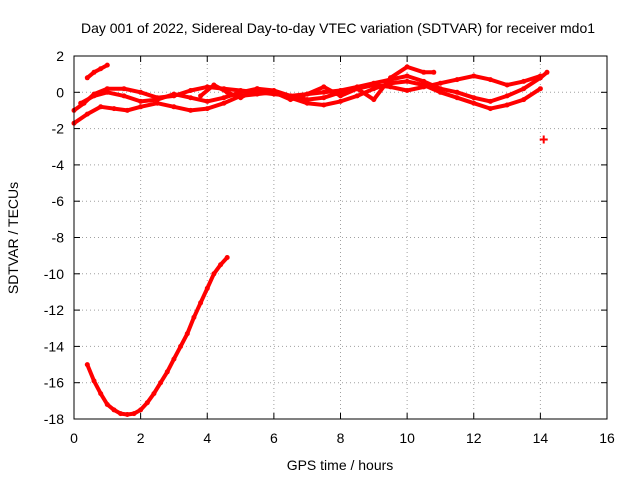  What do you see at coordinates (310, 90) in the screenshot?
I see `series-track-c` at bounding box center [310, 90].